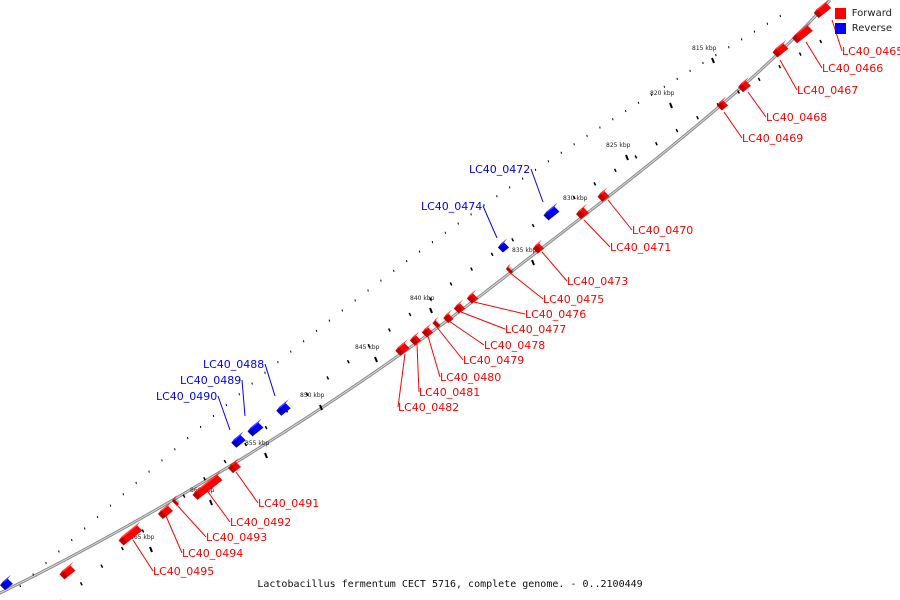  What do you see at coordinates (597, 281) in the screenshot?
I see `gene-label: LC40_0473` at bounding box center [597, 281].